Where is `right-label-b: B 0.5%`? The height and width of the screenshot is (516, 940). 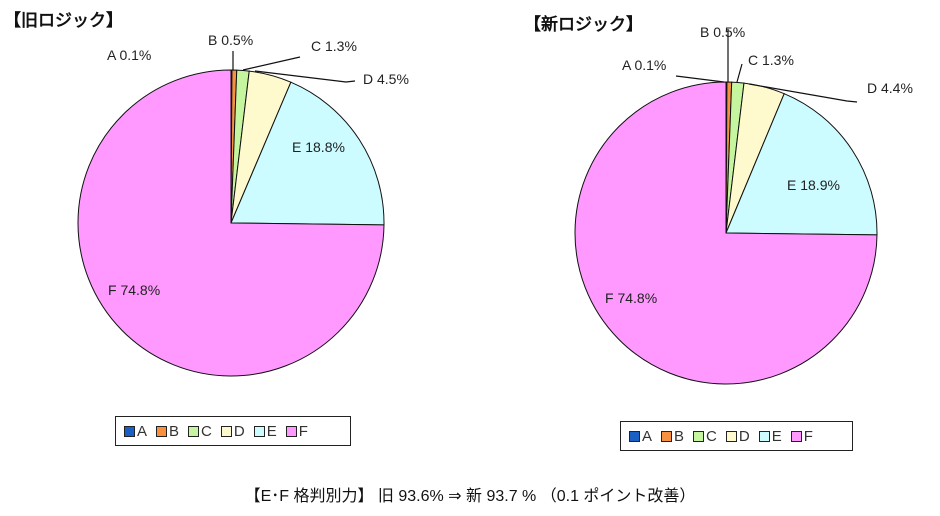
right-label-b: B 0.5% is located at coordinates (723, 32).